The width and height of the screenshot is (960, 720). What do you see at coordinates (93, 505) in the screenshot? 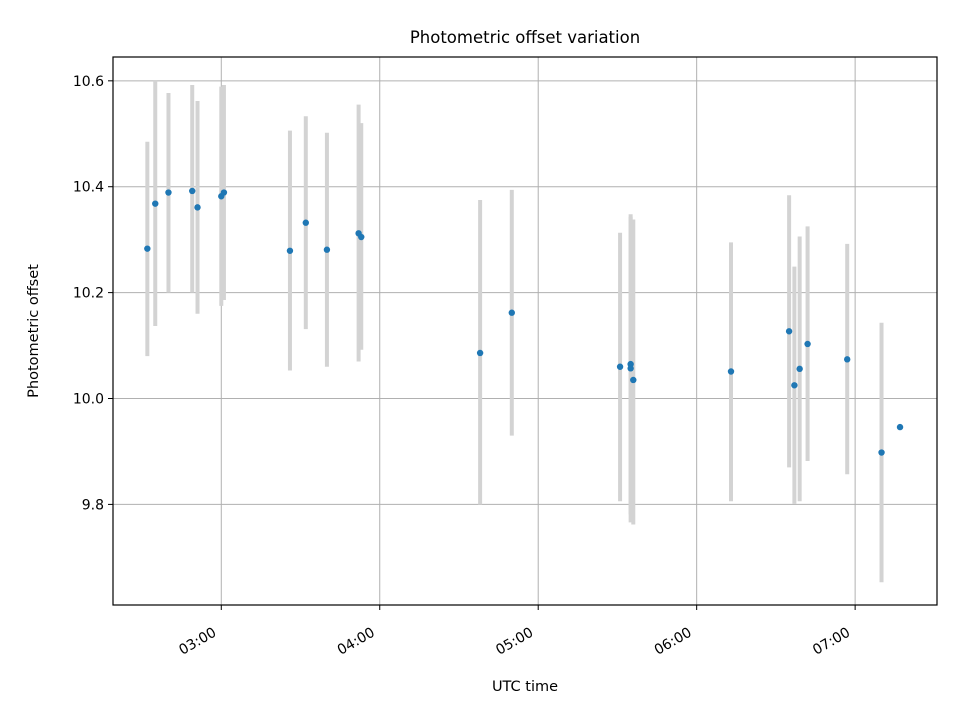
I see `y-tick-label: 9.8` at bounding box center [93, 505].